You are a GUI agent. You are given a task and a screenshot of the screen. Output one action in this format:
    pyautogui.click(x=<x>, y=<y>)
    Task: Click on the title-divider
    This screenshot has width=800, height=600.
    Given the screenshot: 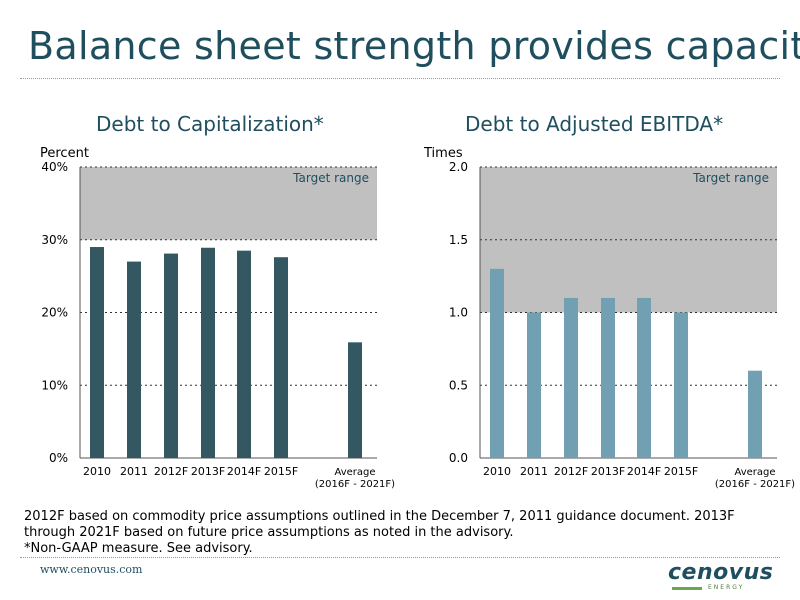 What is the action you would take?
    pyautogui.click(x=400, y=78)
    